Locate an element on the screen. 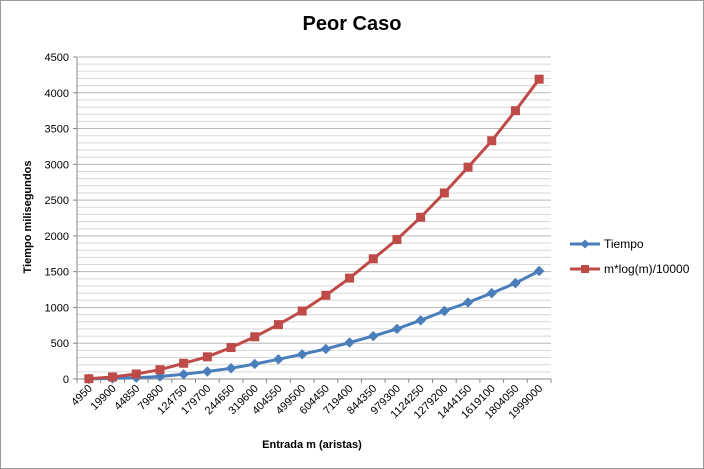 This screenshot has height=469, width=704. x-tick-label: 19900 is located at coordinates (104, 398).